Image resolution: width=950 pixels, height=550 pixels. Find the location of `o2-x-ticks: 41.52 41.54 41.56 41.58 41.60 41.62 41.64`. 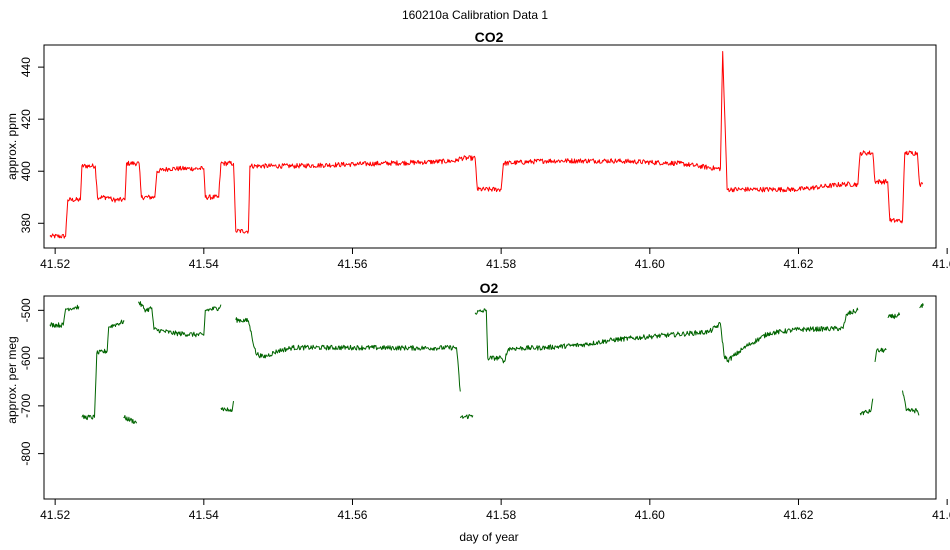

o2-x-ticks: 41.52 41.54 41.56 41.58 41.60 41.62 41.64 is located at coordinates (495, 510).